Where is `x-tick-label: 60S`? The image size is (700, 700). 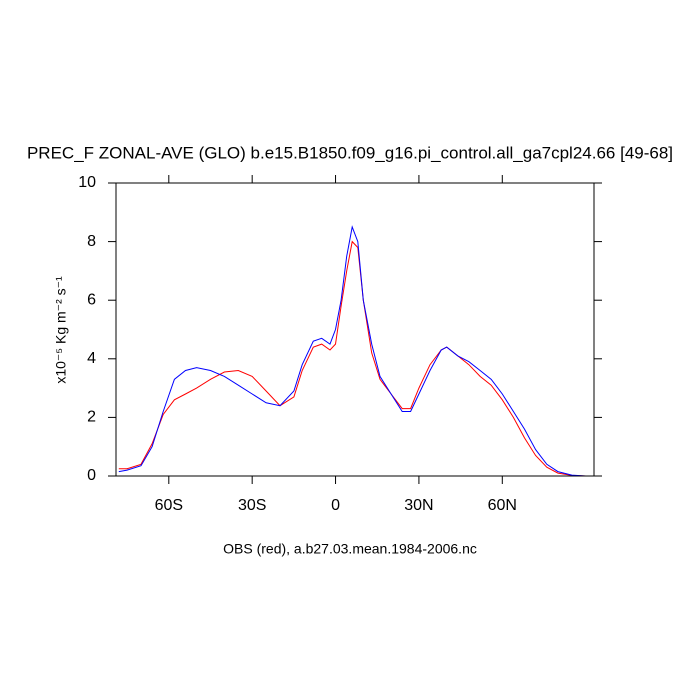 x-tick-label: 60S is located at coordinates (169, 505).